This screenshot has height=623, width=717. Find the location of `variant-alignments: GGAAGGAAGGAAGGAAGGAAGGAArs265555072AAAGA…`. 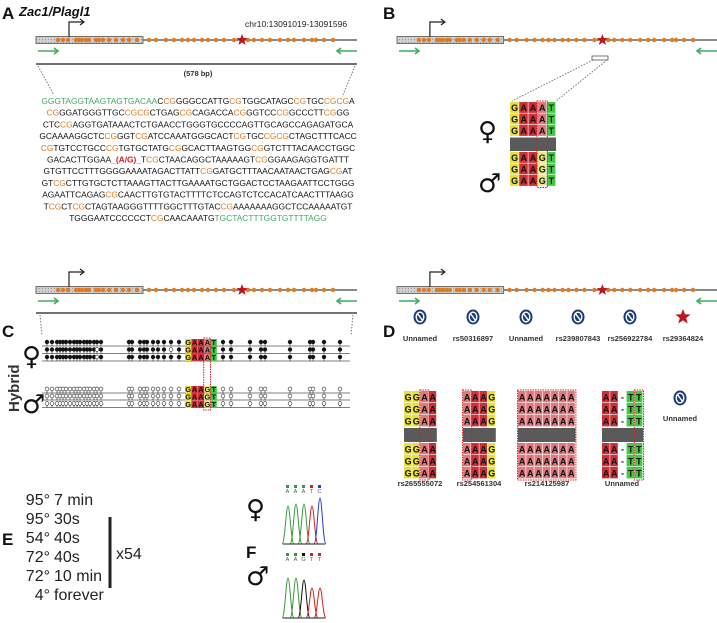

variant-alignments: GGAAGGAAGGAAGGAAGGAAGGAArs265555072AAAGA… is located at coordinates (521, 438).